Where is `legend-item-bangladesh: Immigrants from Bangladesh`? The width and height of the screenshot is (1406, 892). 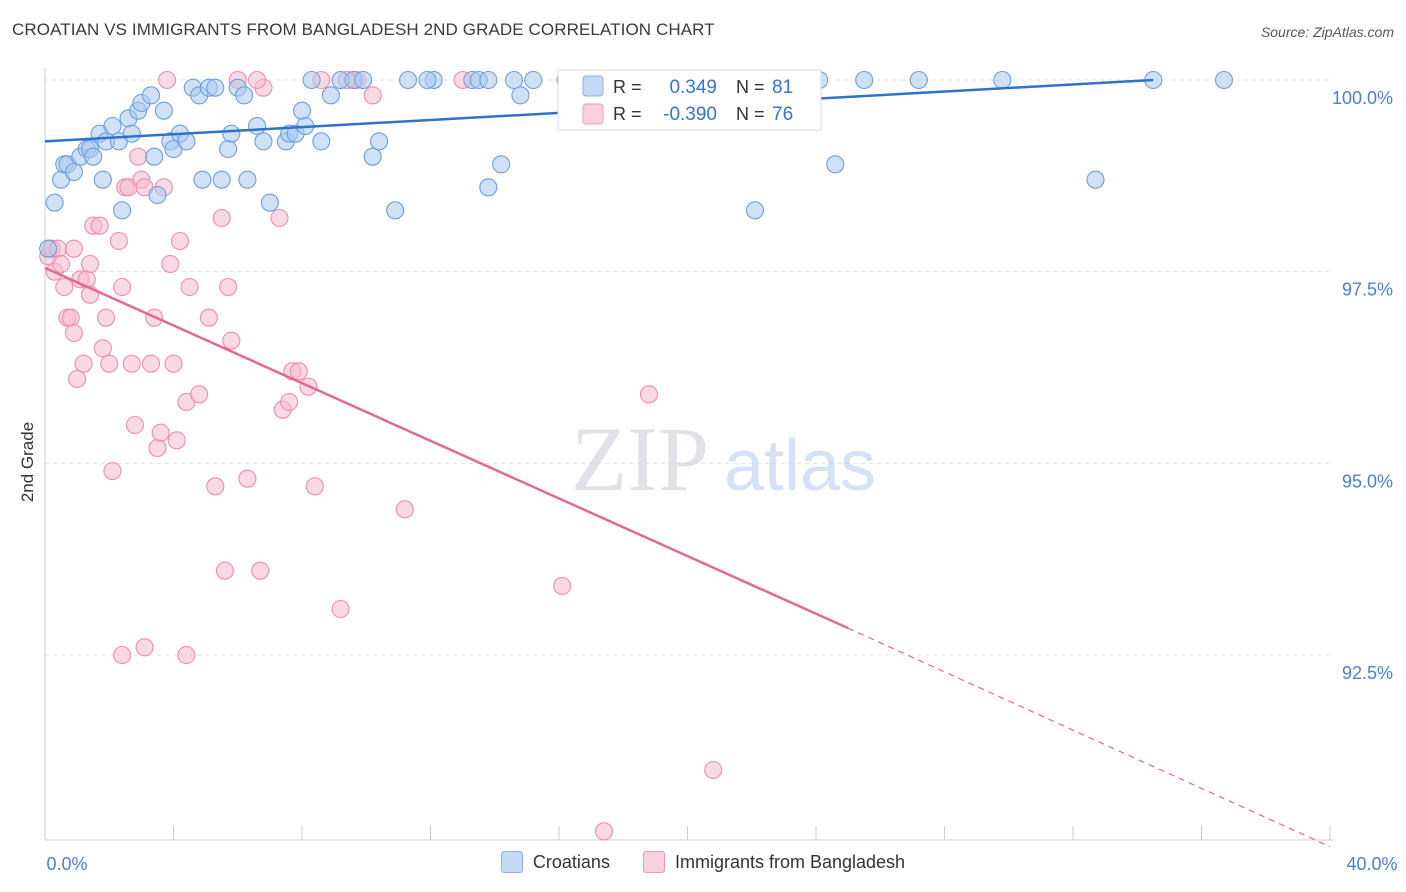 legend-item-bangladesh: Immigrants from Bangladesh is located at coordinates (774, 862).